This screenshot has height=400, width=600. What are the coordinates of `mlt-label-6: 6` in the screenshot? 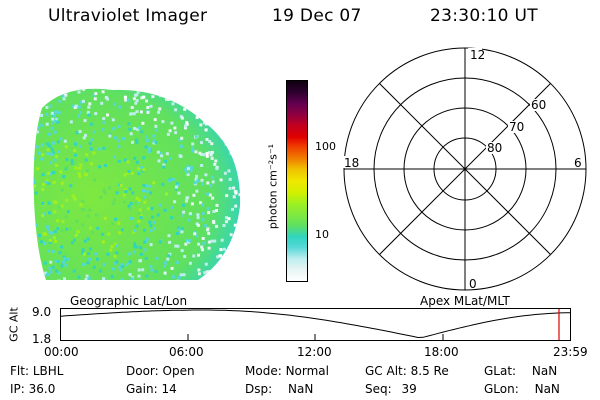 It's located at (578, 163).